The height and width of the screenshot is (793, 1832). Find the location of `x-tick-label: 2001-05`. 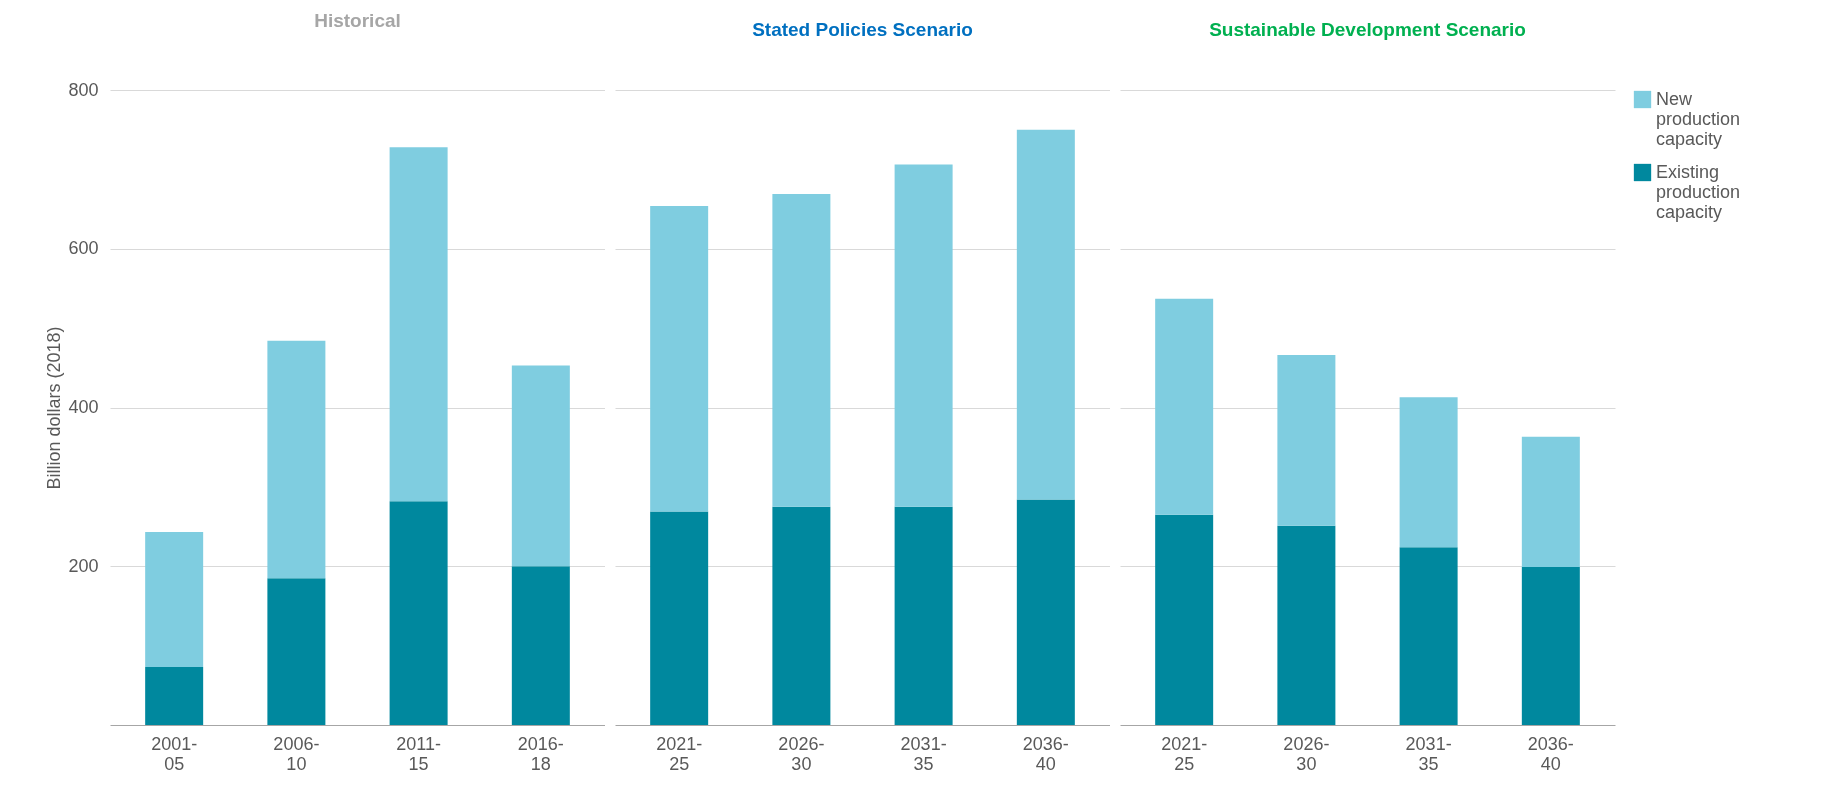

x-tick-label: 2001-05 is located at coordinates (174, 753).